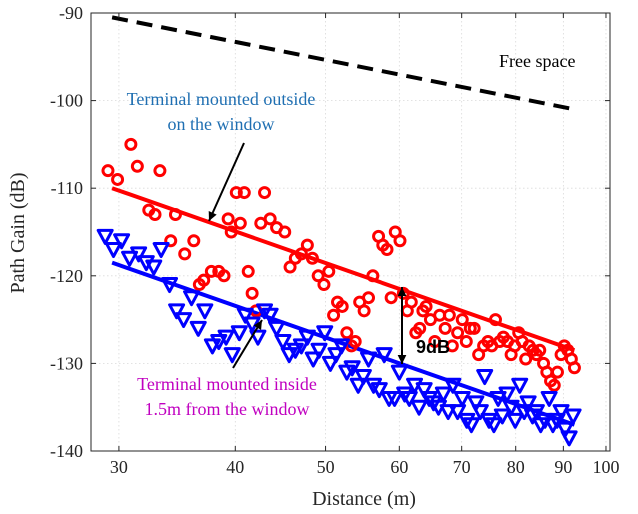 The height and width of the screenshot is (514, 638). What do you see at coordinates (227, 409) in the screenshot?
I see `inside-terminal-label-line2: 1.5m from the window` at bounding box center [227, 409].